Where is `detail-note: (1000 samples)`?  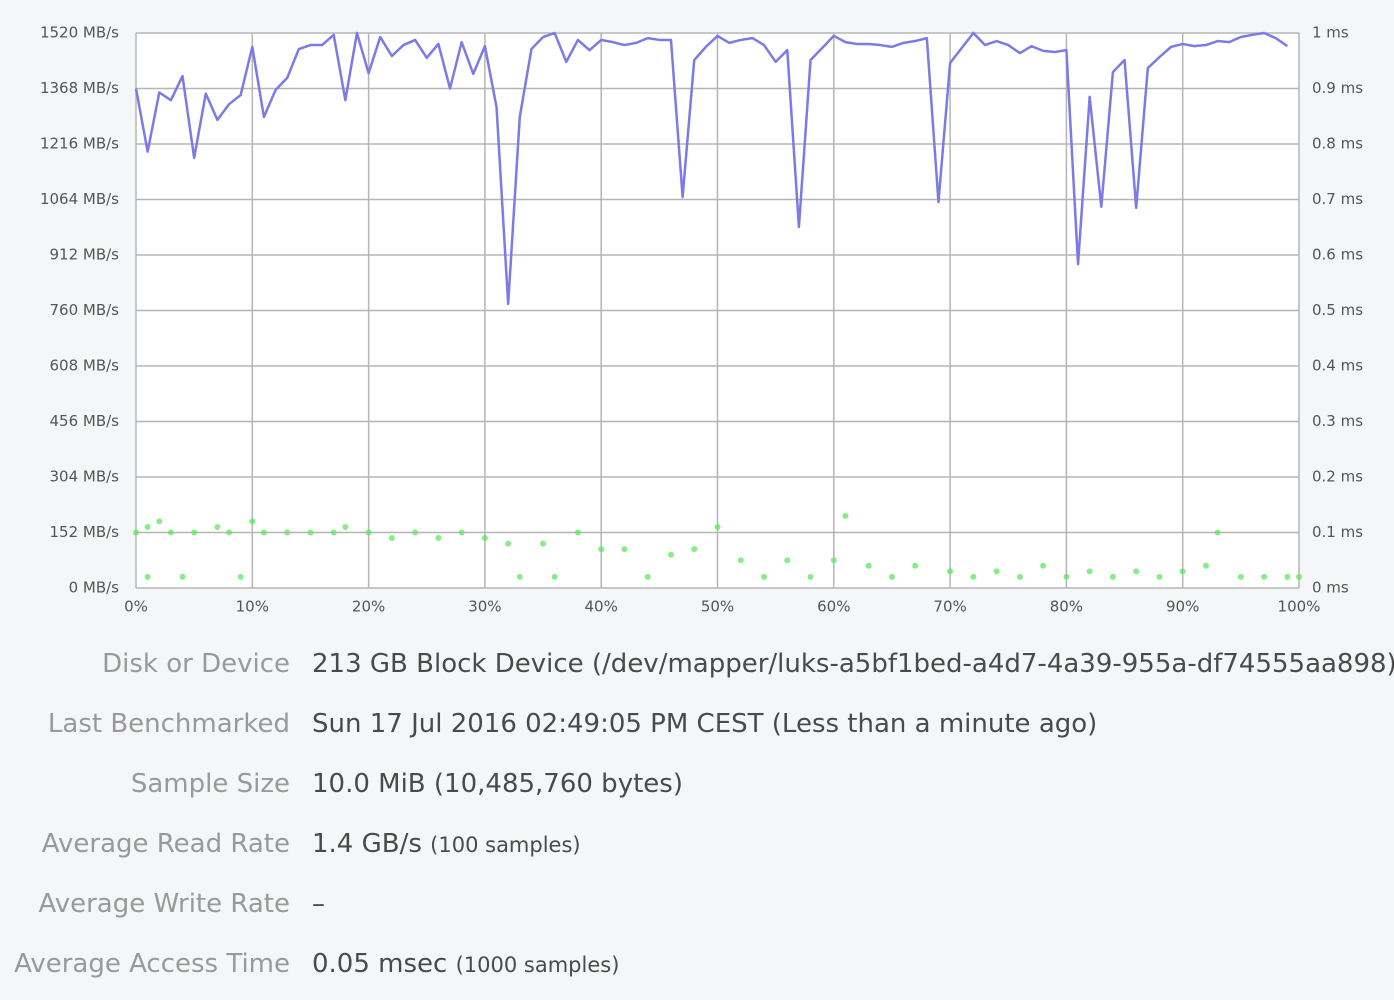
detail-note: (1000 samples) is located at coordinates (537, 965).